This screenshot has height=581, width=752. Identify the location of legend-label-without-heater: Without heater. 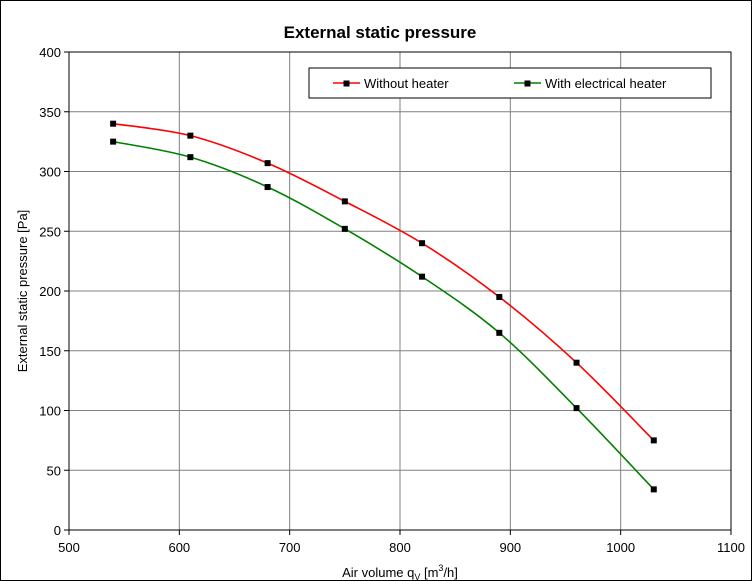
(406, 83).